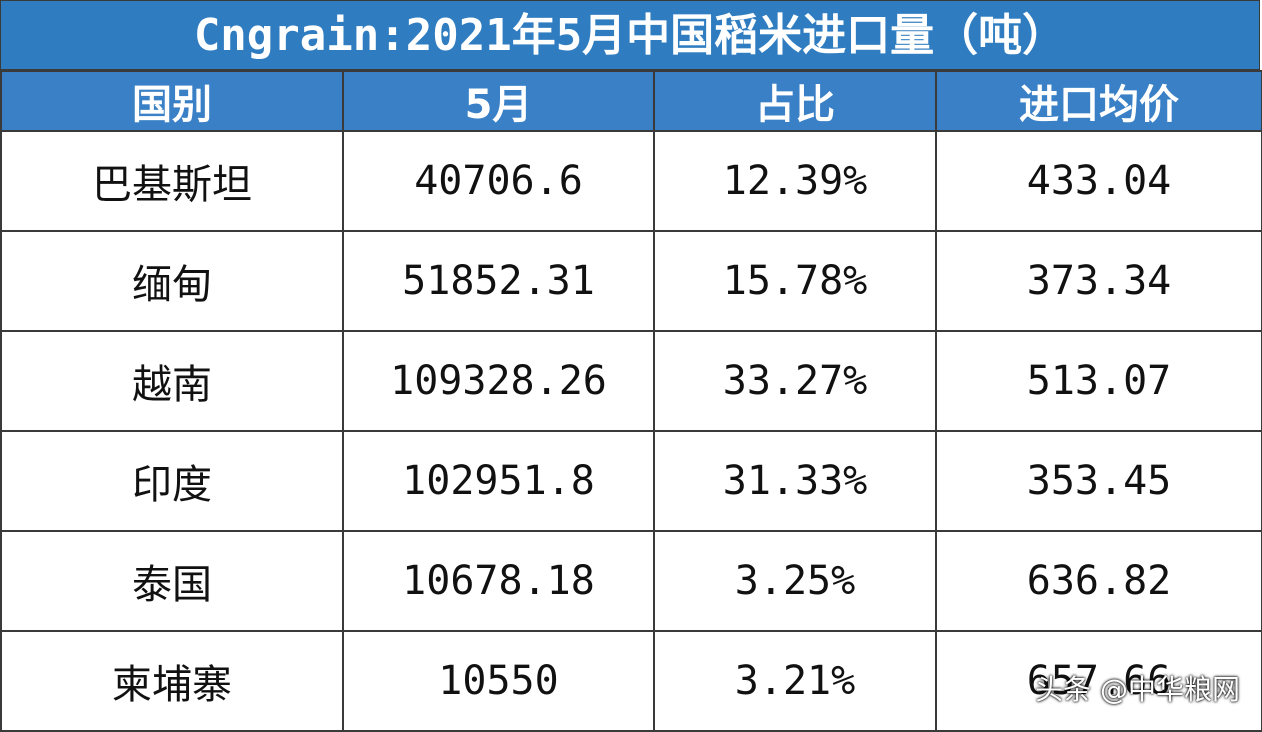  I want to click on table-cell: 433.04, so click(1098, 181).